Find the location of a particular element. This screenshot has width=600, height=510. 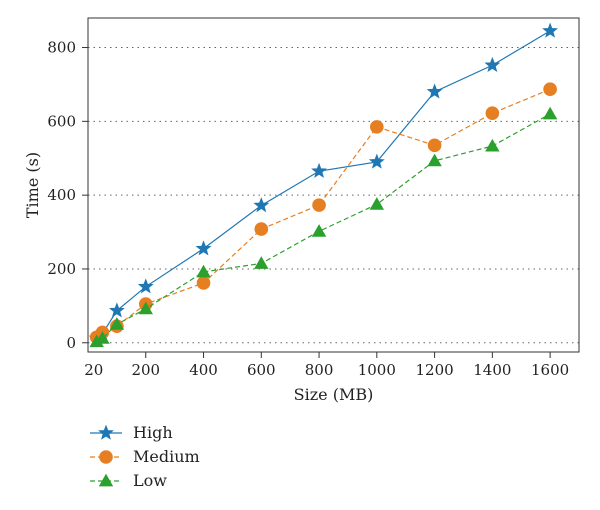

legend-marker-medium is located at coordinates (106, 457).